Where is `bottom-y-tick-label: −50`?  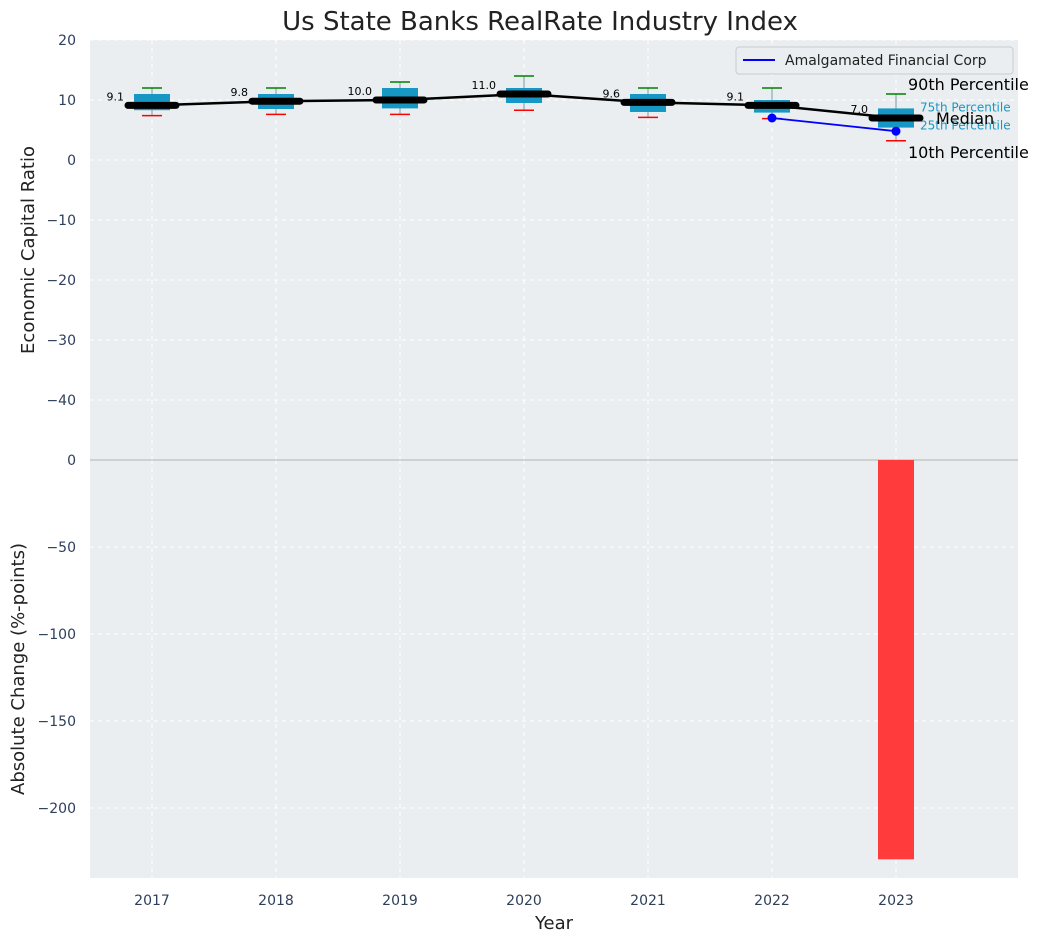 bottom-y-tick-label: −50 is located at coordinates (61, 548).